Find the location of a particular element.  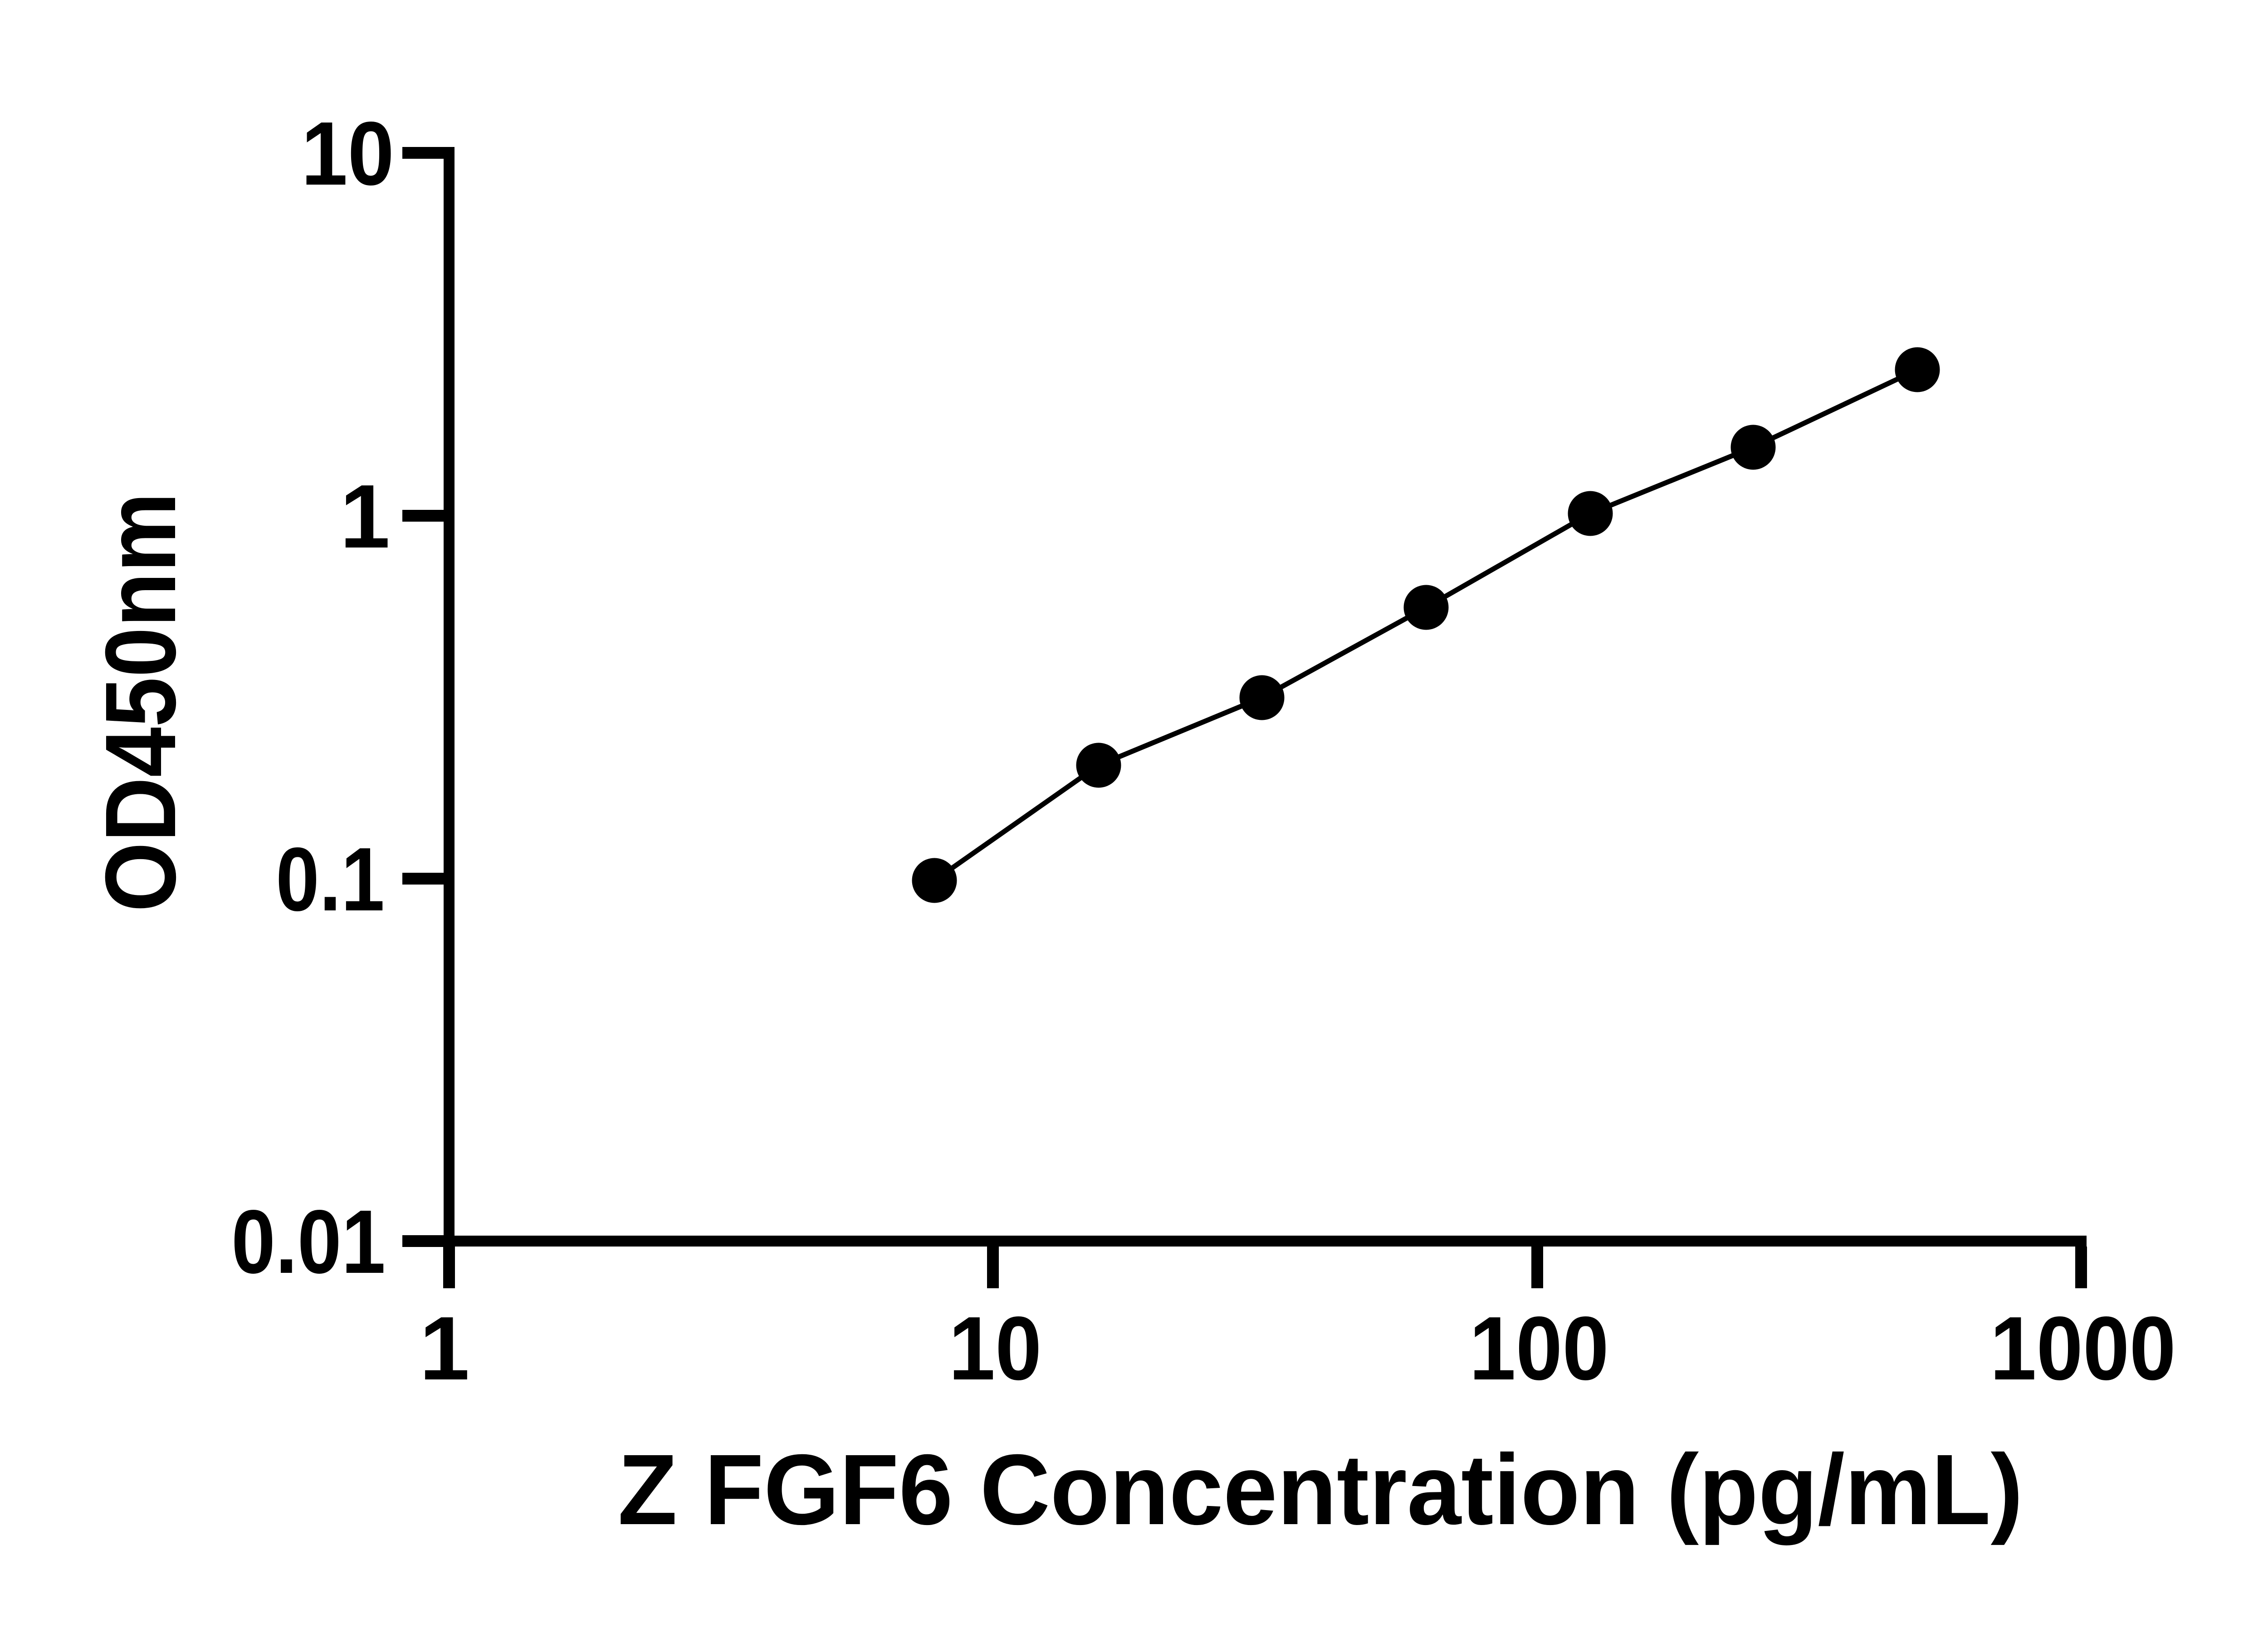

svg-text: 0.1 is located at coordinates (331, 879).